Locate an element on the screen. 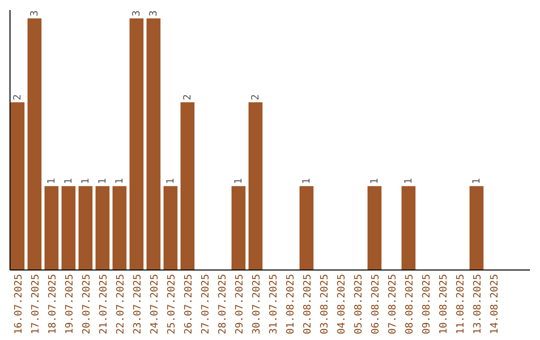  x-tick-label: 25.07.2025 is located at coordinates (172, 304).